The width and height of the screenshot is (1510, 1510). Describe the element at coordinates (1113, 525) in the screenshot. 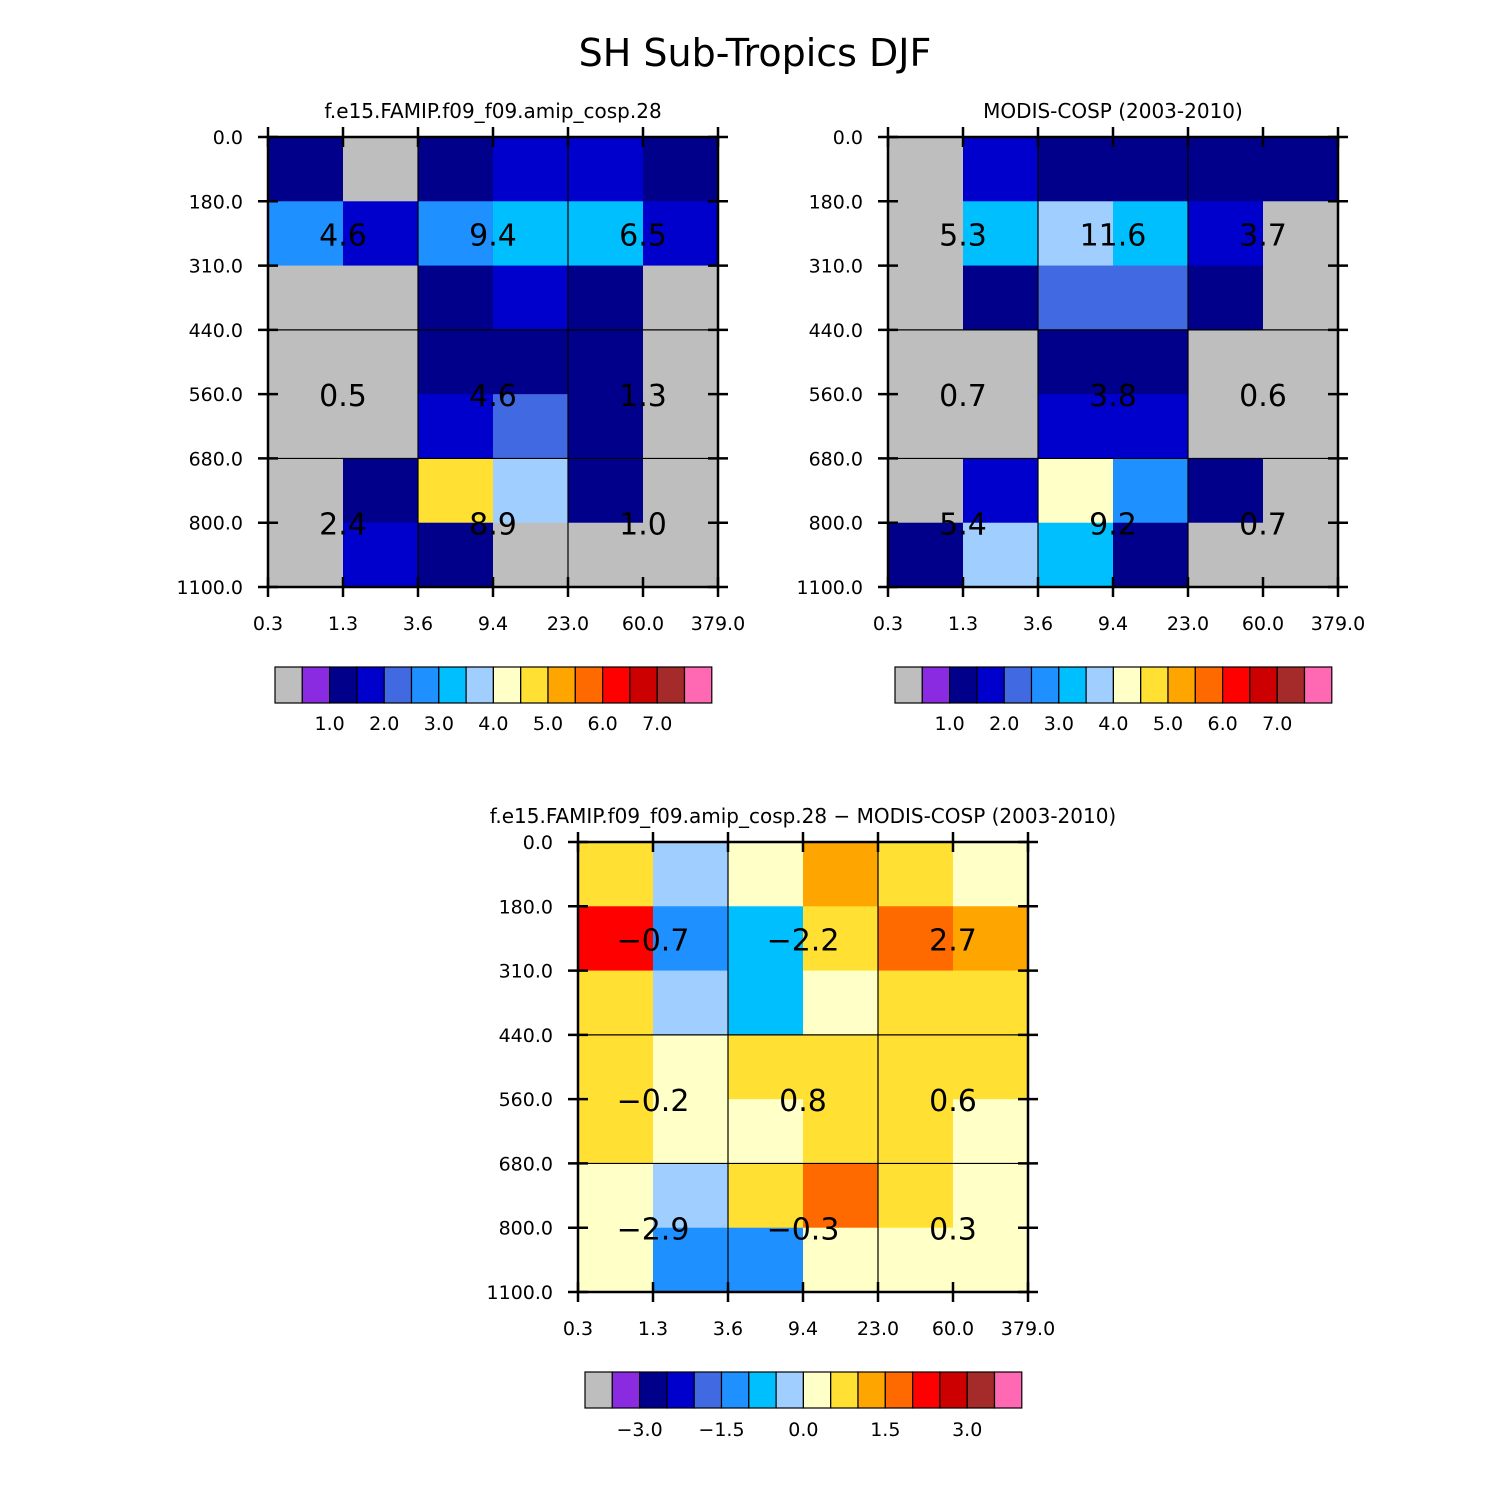

I see `group-value-label: 9.2` at that location.